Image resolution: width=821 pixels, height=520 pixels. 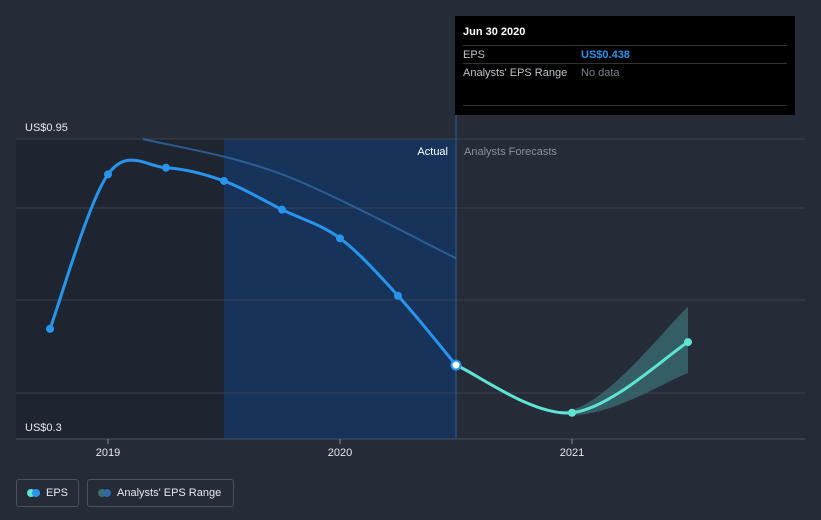 I want to click on legend-range-toggle: Analysts' EPS Range, so click(x=160, y=493).